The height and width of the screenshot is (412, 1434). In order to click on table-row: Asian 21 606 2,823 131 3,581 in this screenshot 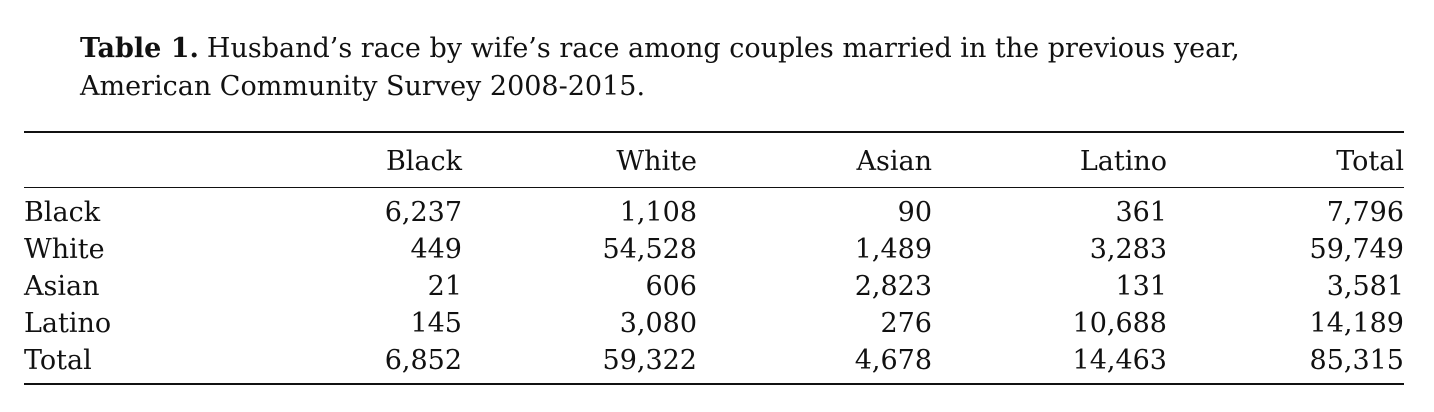, I will do `click(714, 286)`.